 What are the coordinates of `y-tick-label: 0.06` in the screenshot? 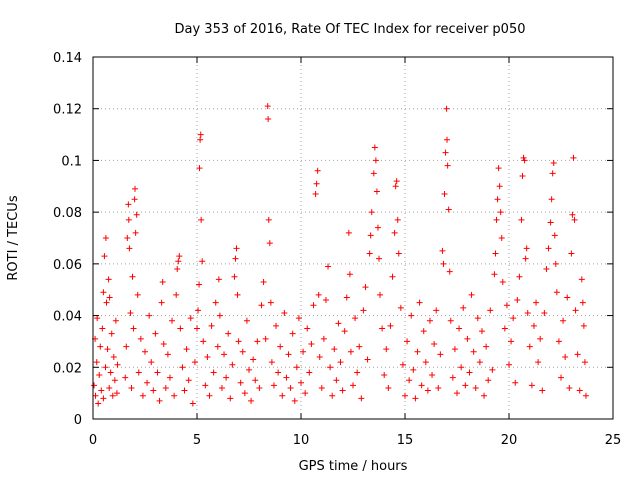 It's located at (67, 265).